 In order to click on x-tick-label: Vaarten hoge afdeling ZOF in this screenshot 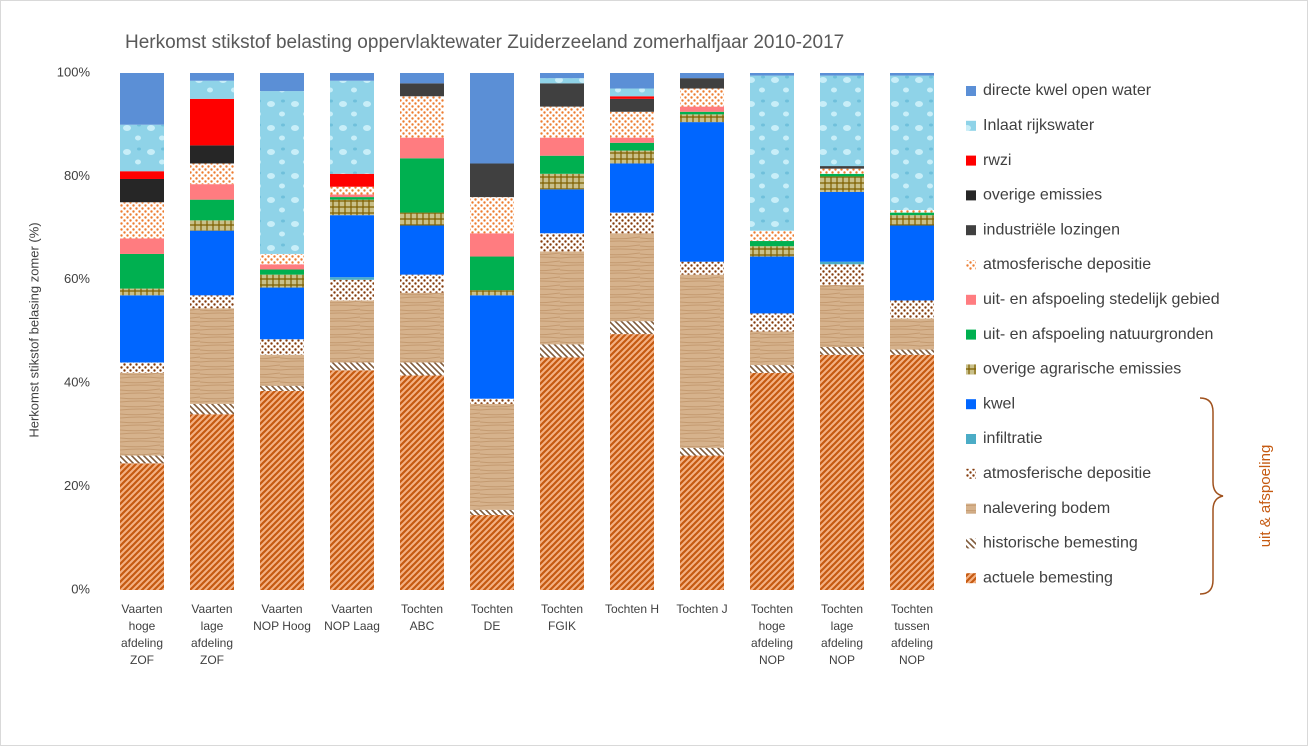, I will do `click(142, 634)`.